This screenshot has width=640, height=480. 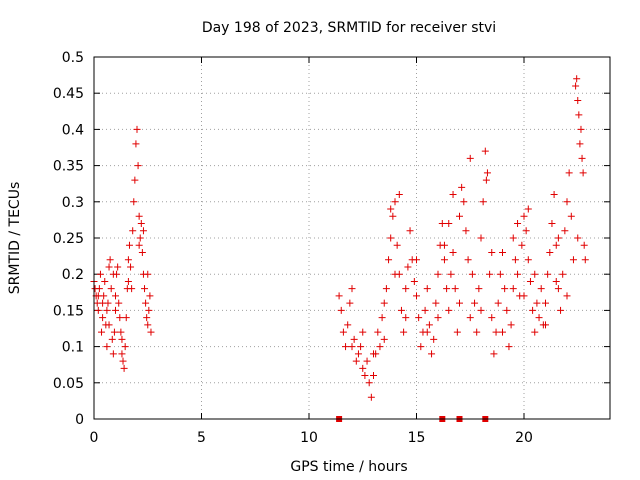 What do you see at coordinates (15, 238) in the screenshot?
I see `y-axis-label: SRMTID / TECUs` at bounding box center [15, 238].